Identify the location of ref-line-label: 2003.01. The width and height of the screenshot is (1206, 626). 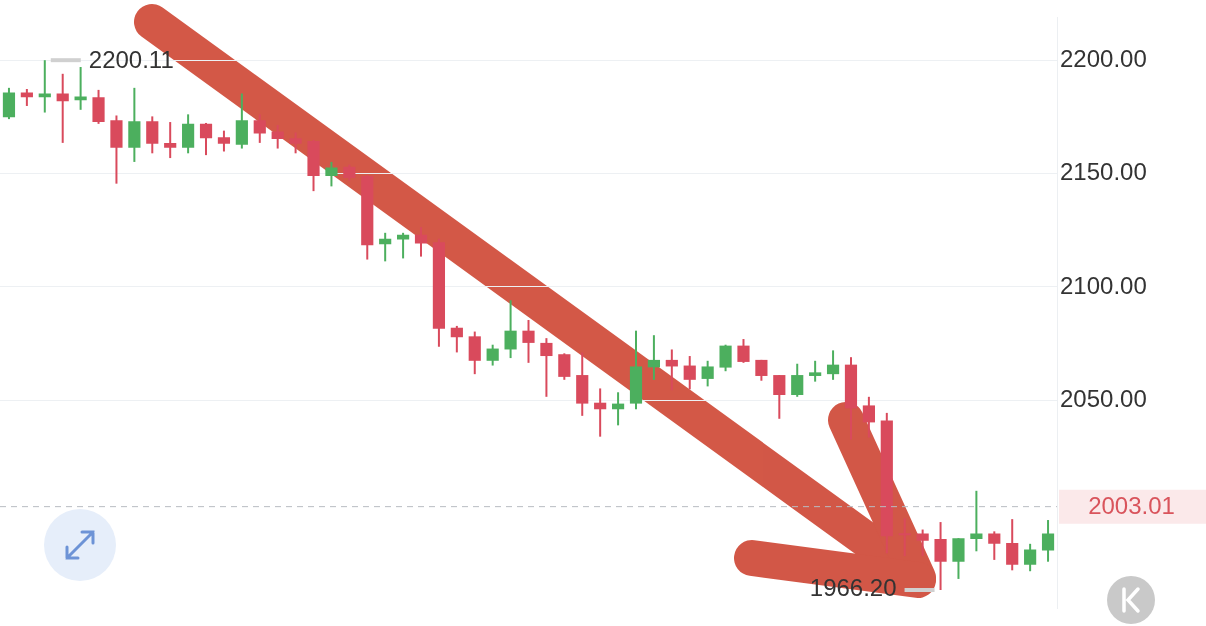
(1131, 506).